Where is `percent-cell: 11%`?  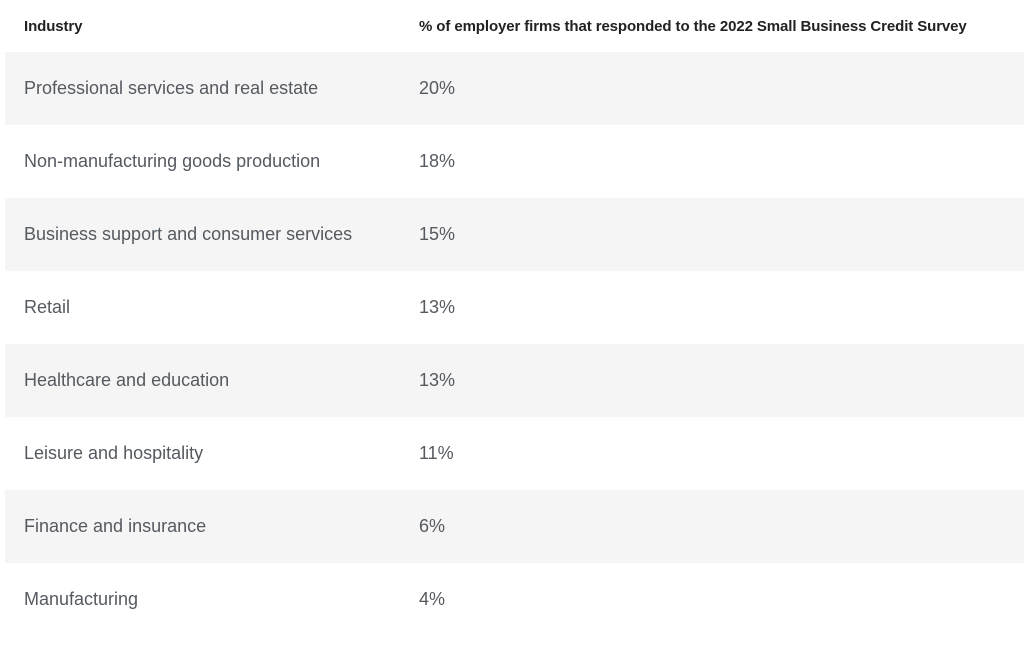 percent-cell: 11% is located at coordinates (712, 453).